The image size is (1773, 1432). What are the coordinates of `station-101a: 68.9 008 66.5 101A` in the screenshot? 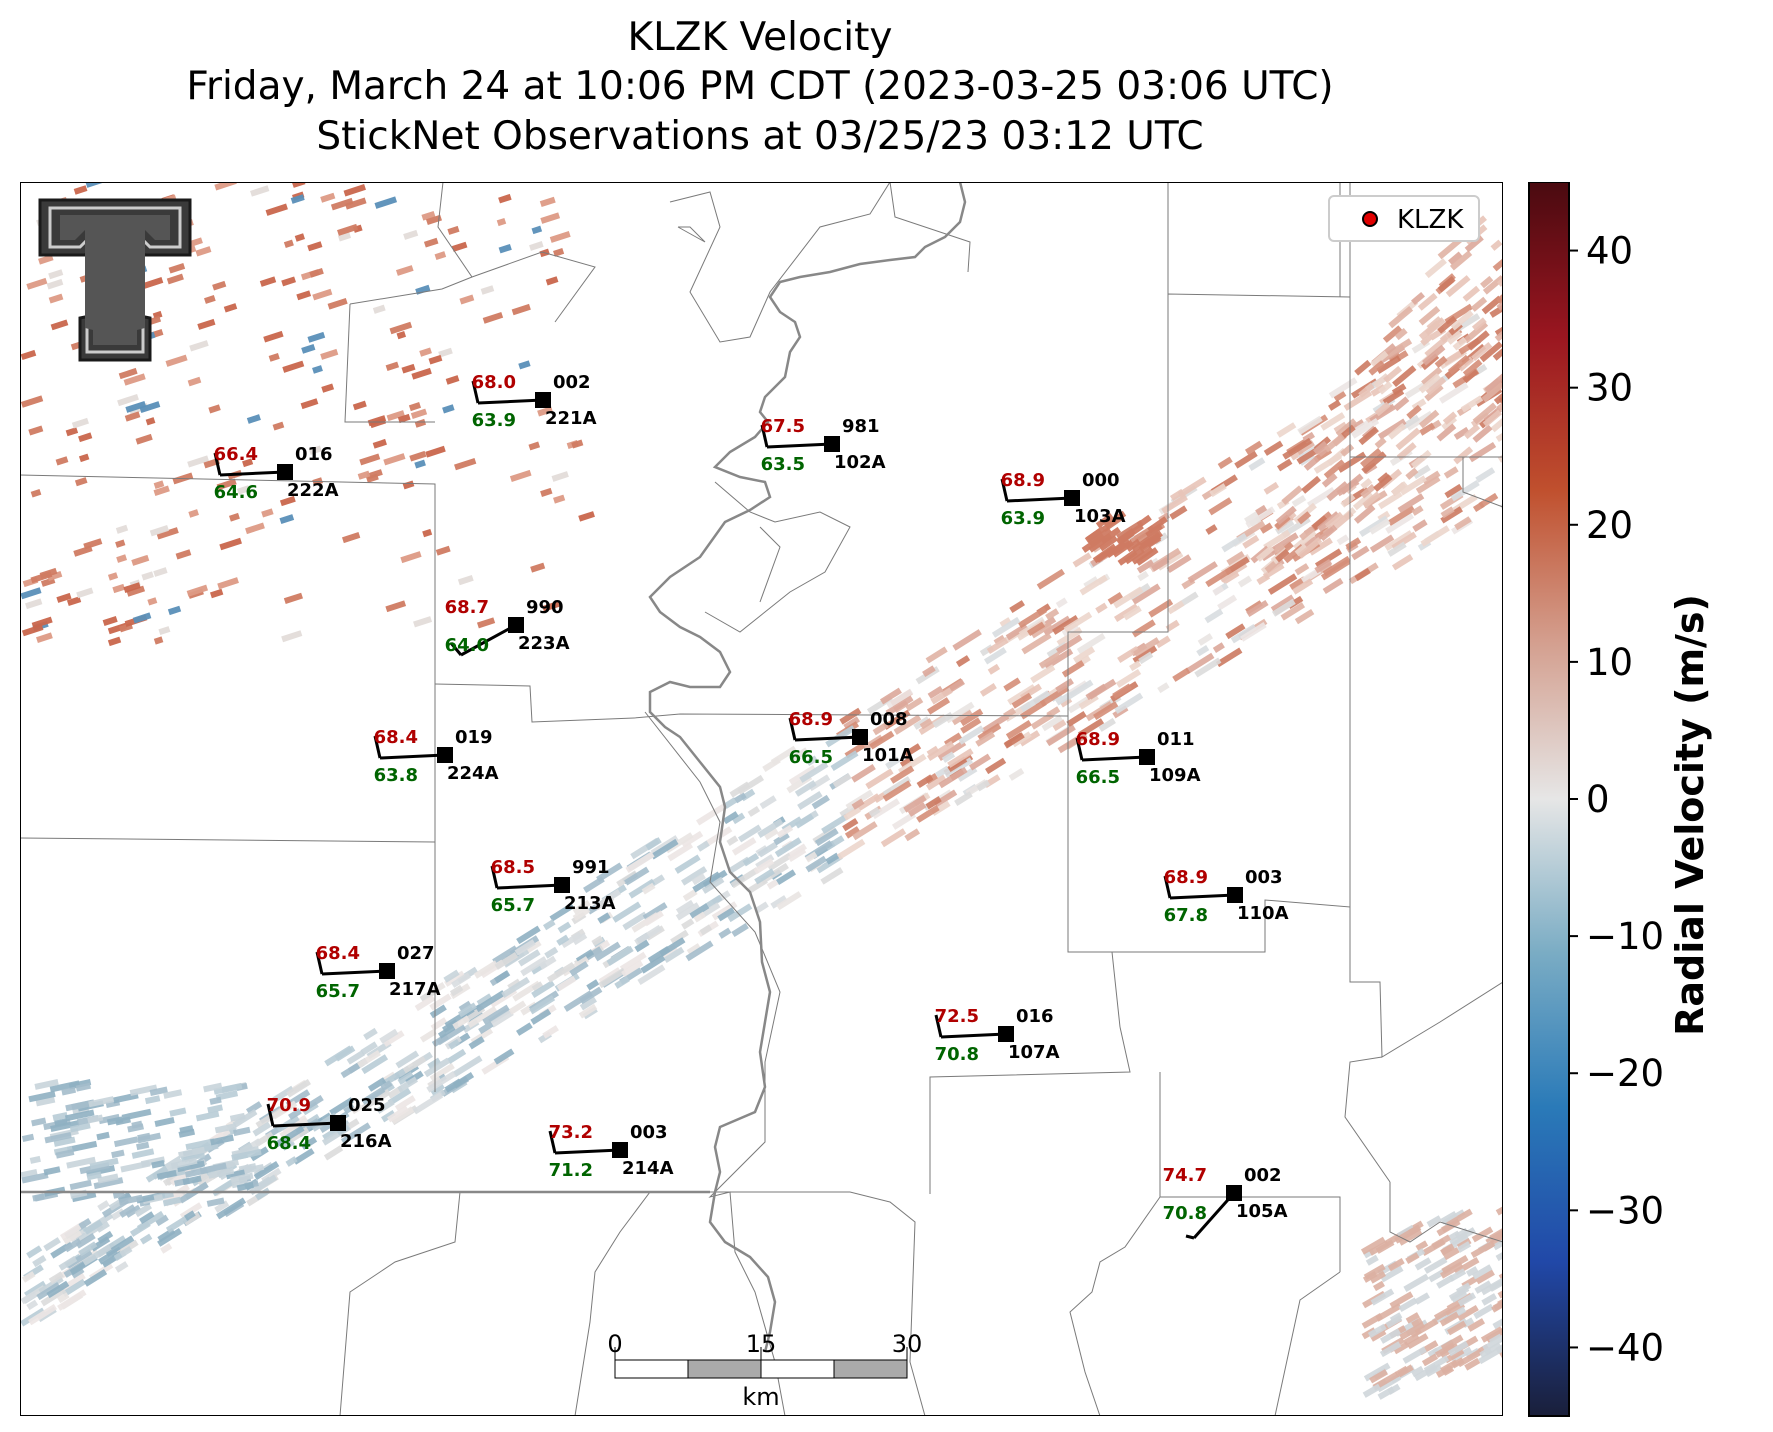 It's located at (851, 738).